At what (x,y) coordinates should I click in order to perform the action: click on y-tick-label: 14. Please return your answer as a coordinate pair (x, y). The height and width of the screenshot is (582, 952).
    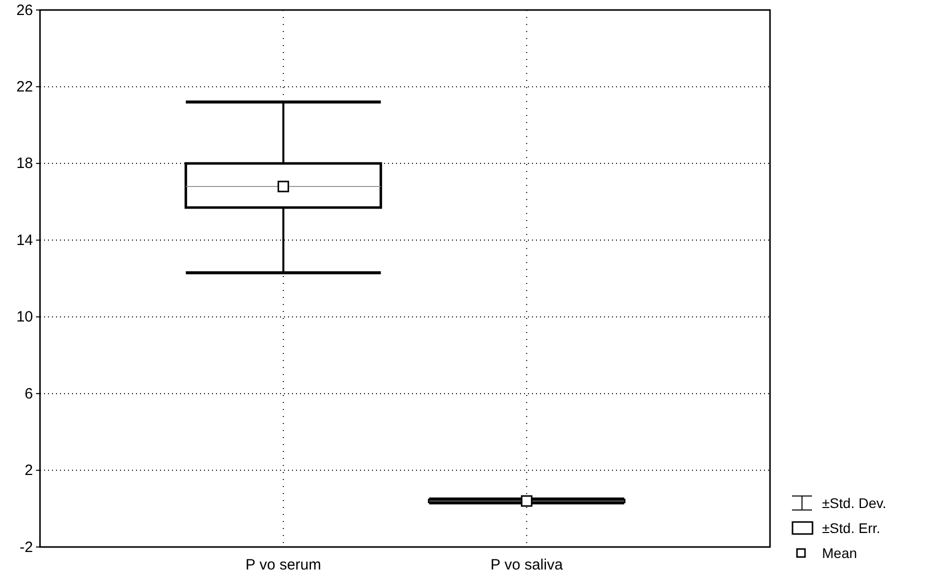
    Looking at the image, I should click on (24, 240).